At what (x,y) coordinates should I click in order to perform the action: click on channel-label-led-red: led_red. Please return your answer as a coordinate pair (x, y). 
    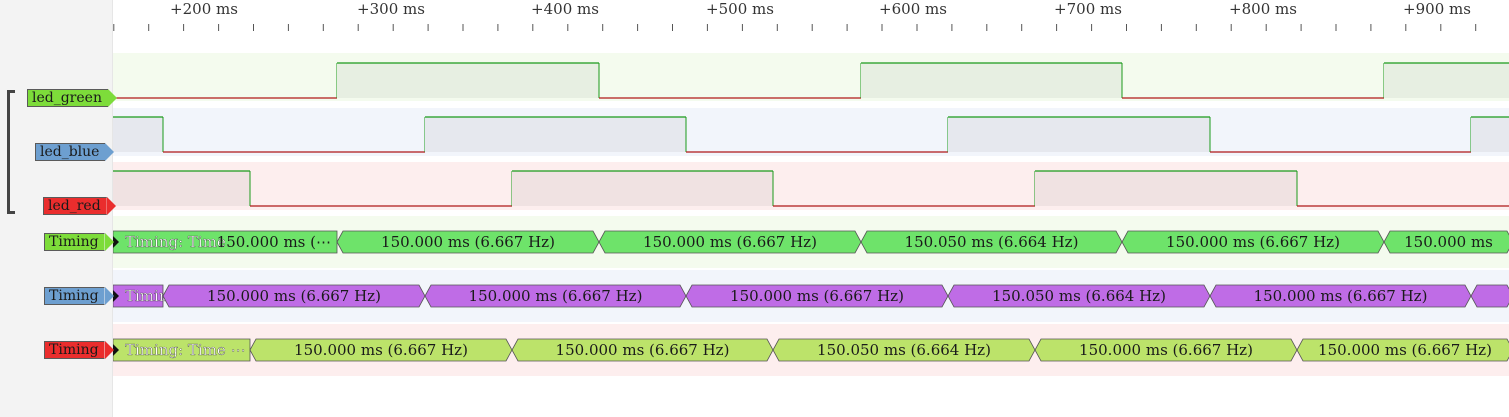
    Looking at the image, I should click on (79, 206).